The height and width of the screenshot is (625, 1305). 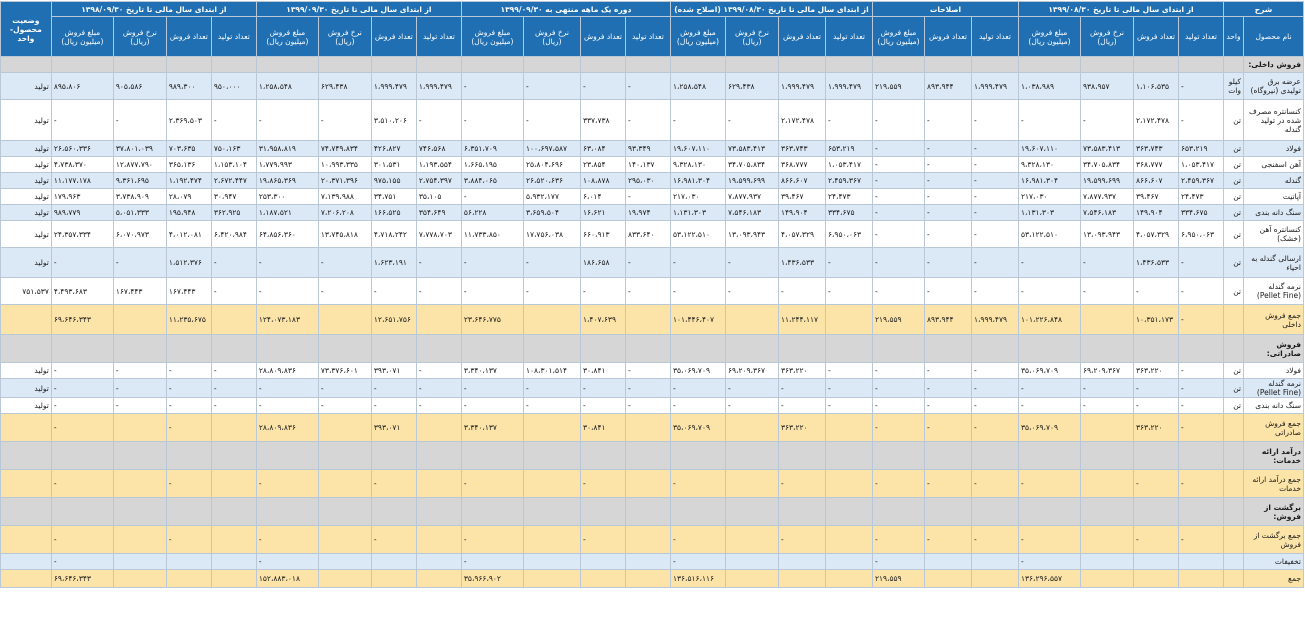 I want to click on value-cell: ۶۶۰،۹۱۳, so click(x=602, y=234).